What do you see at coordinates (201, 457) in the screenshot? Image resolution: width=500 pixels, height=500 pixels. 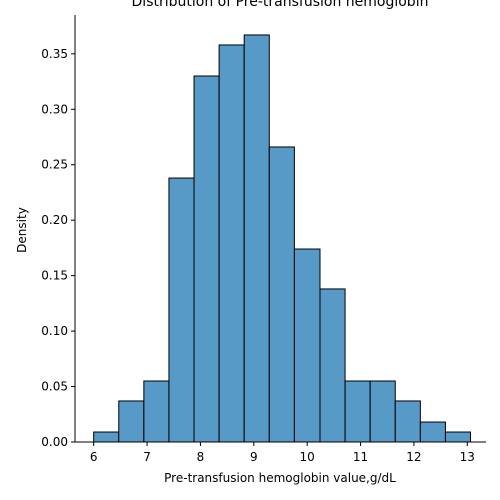 I see `x-tick-label: 8` at bounding box center [201, 457].